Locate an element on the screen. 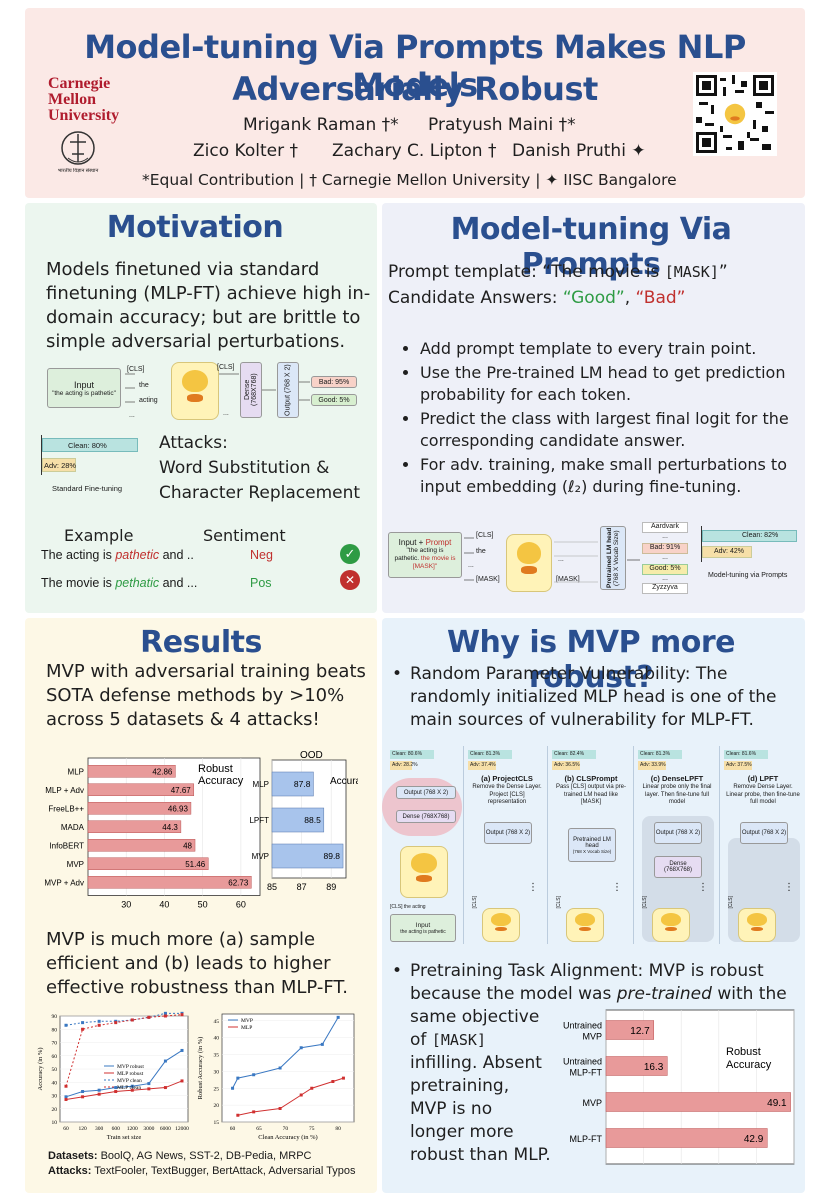 The image size is (831, 1200). category-label: MVP + Adv is located at coordinates (64, 882).